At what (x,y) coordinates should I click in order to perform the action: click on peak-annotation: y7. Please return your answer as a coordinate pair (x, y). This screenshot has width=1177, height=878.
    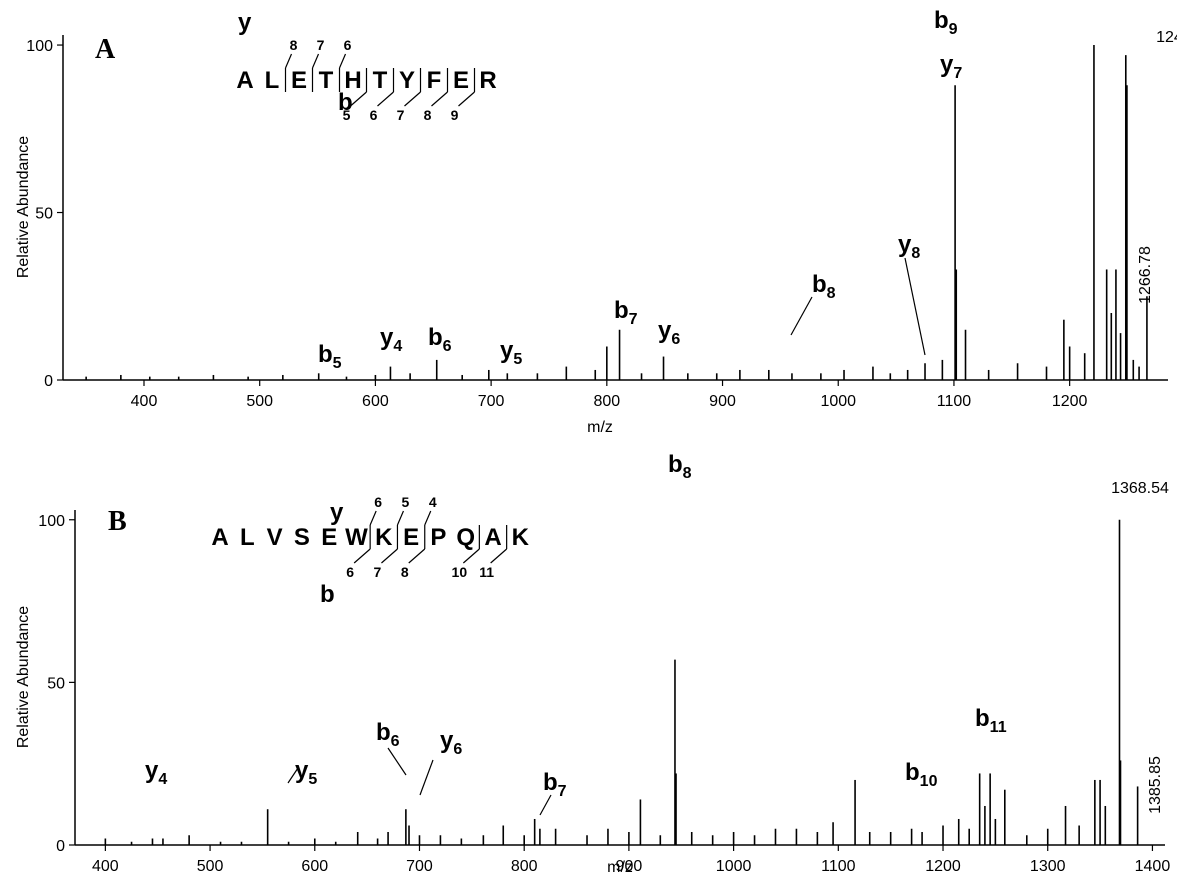
    Looking at the image, I should click on (951, 66).